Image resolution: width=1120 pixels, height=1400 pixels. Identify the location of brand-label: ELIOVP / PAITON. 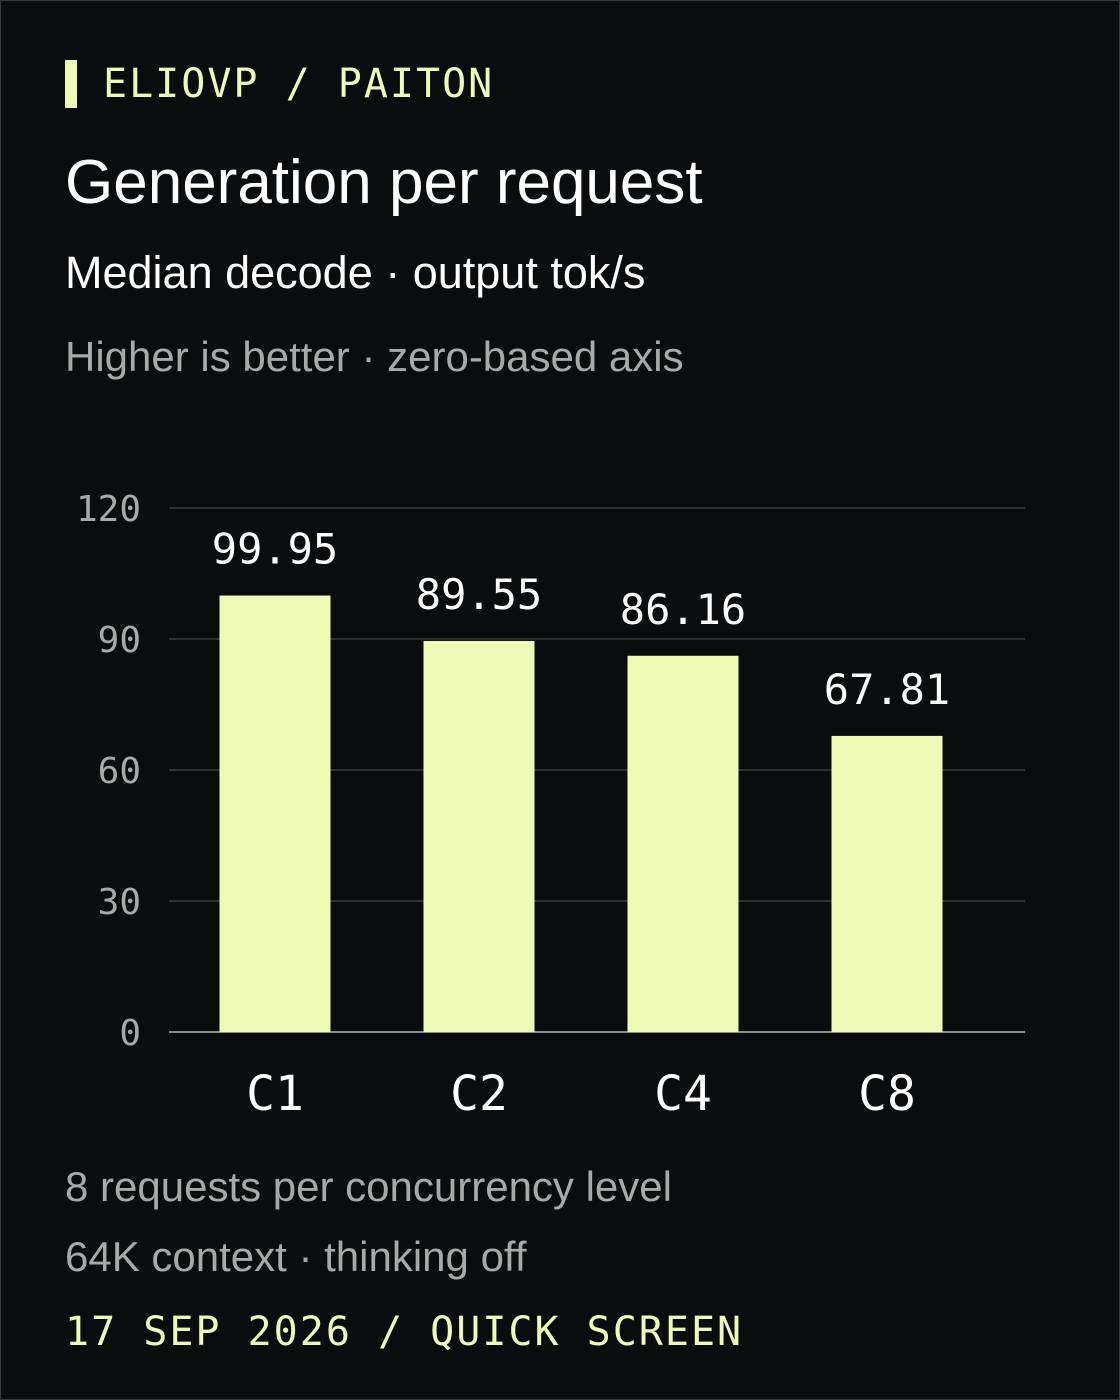
(299, 84).